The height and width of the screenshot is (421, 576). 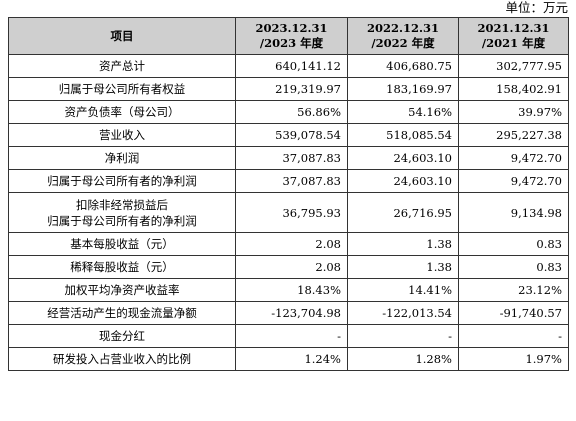 I want to click on cell-value: 23.12%, so click(x=513, y=290).